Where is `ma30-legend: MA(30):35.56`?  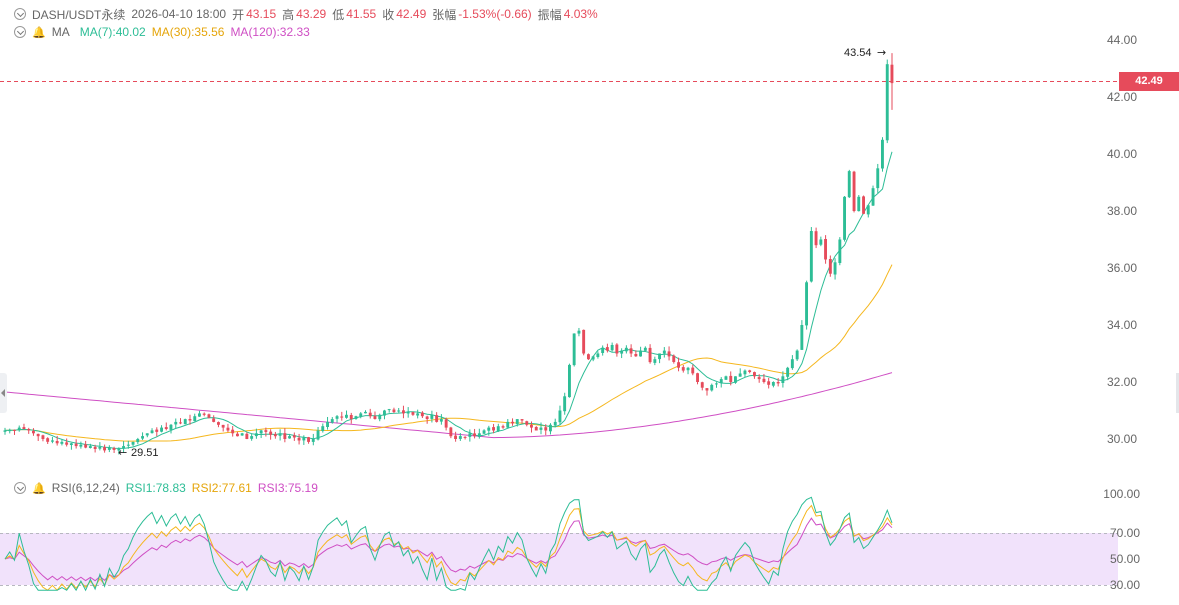 ma30-legend: MA(30):35.56 is located at coordinates (188, 32).